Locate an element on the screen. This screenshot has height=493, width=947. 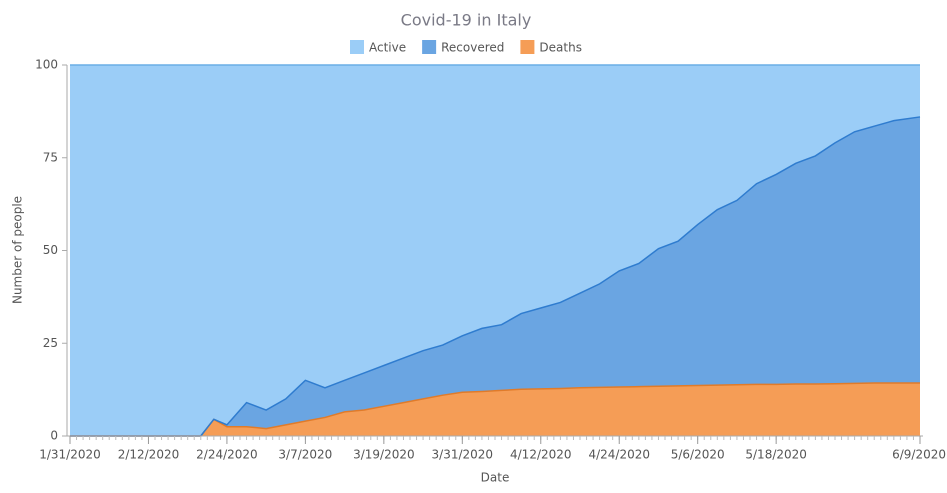
x-tick-label: 5/6/2020 is located at coordinates (698, 455).